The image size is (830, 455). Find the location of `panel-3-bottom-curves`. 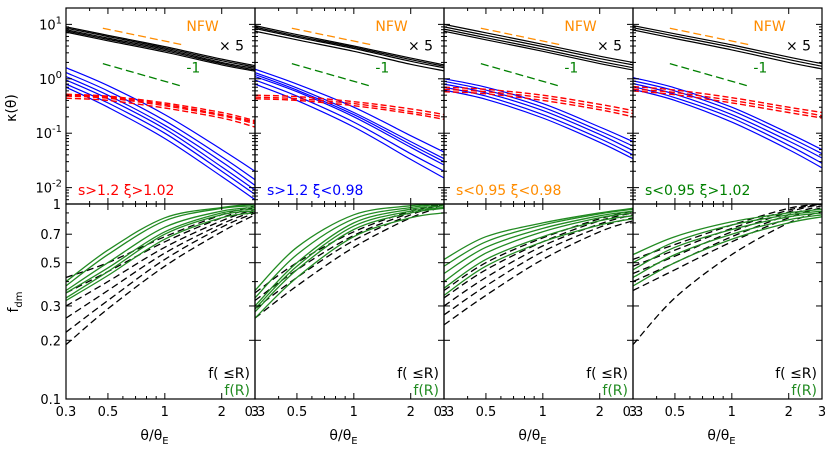

panel-3-bottom-curves is located at coordinates (538, 266).